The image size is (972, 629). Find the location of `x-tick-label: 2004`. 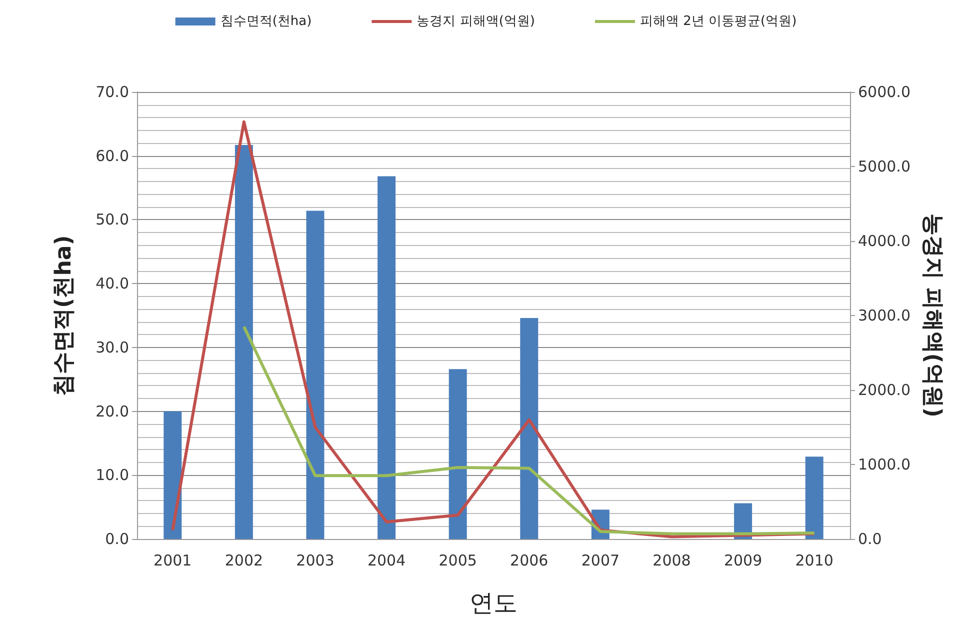

x-tick-label: 2004 is located at coordinates (386, 561).